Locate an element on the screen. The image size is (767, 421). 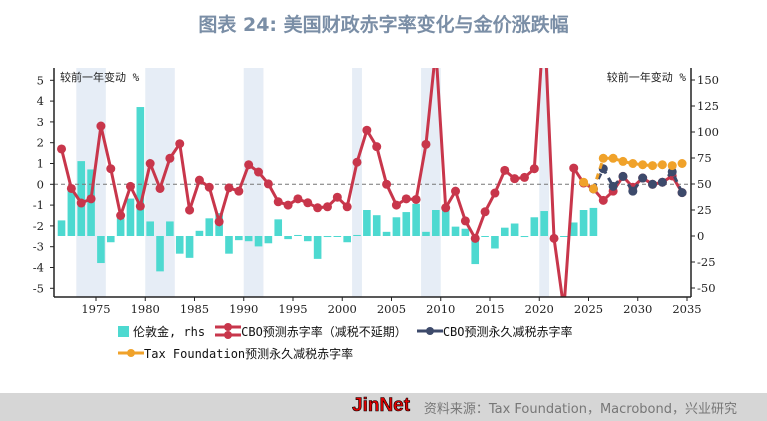
left-tick-label: 5 is located at coordinates (40, 80).